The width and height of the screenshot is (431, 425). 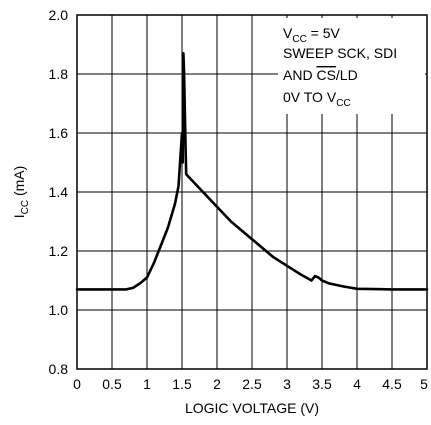 I want to click on x-axis-label: LOGIC VOLTAGE (V), so click(x=252, y=408).